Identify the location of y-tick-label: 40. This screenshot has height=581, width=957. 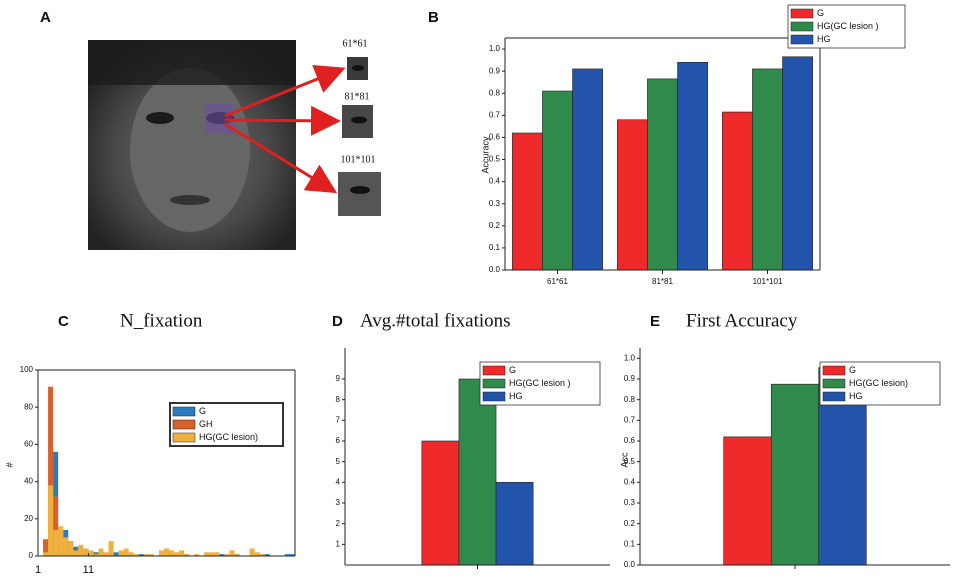
(28, 481).